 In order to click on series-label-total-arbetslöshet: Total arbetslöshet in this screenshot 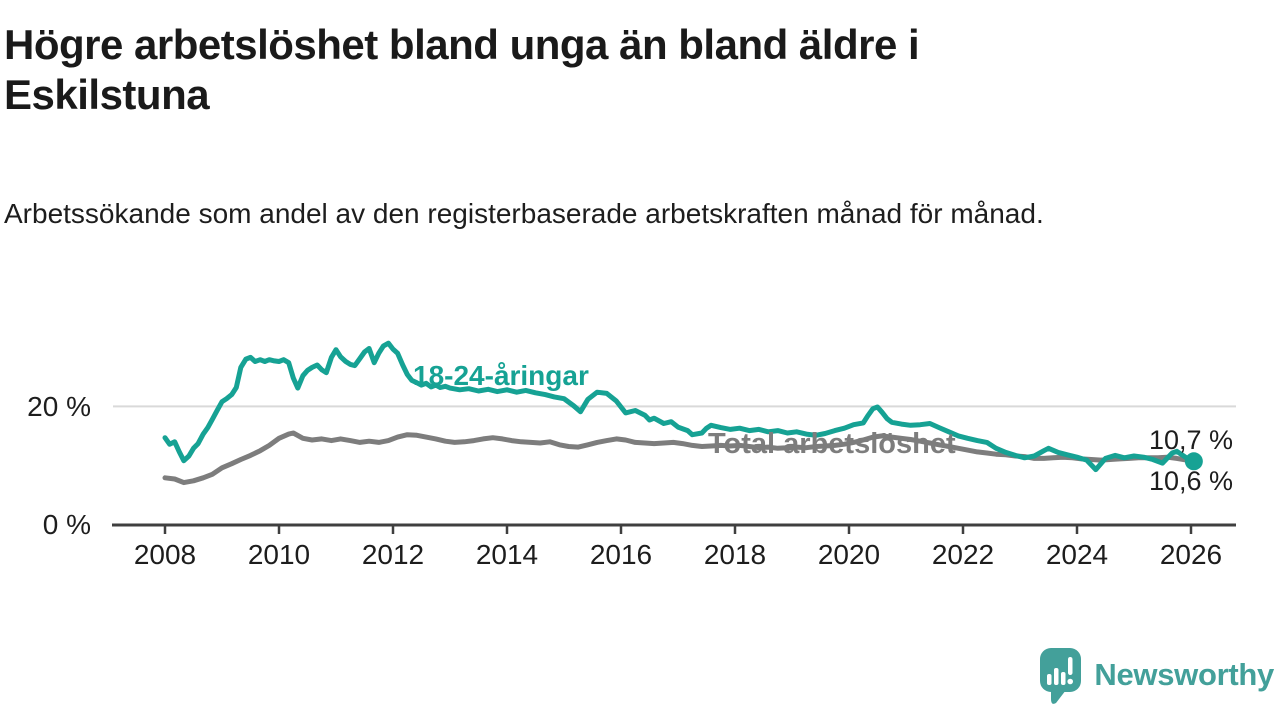, I will do `click(832, 444)`.